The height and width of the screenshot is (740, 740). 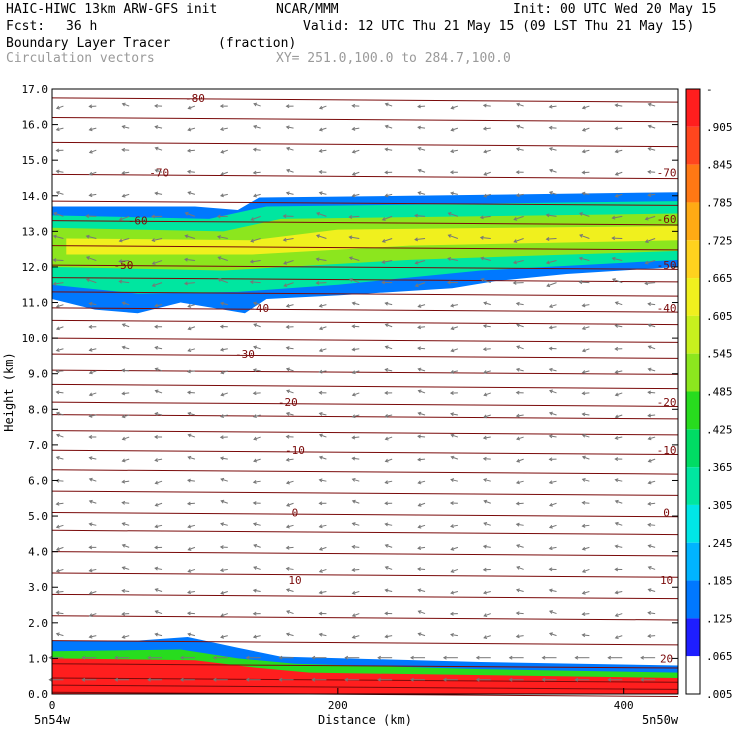 I want to click on y-tick-label: 0.0, so click(x=38, y=694).